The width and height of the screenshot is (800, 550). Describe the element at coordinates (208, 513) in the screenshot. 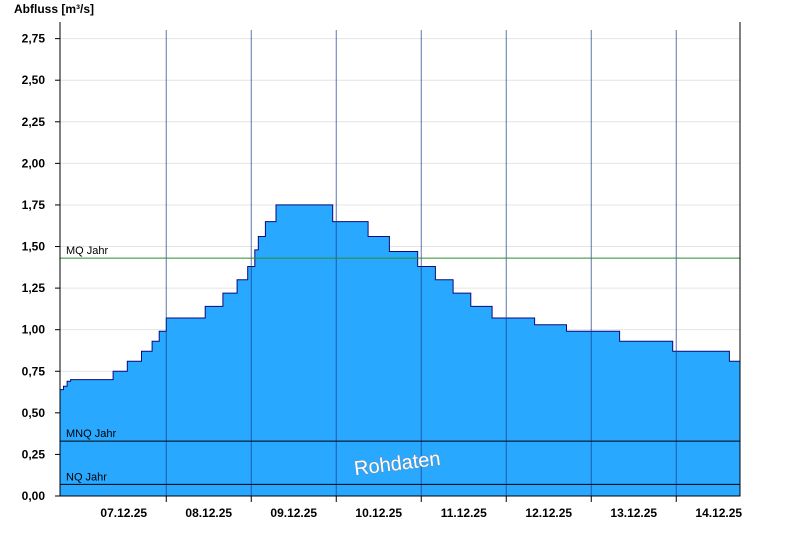

I see `x-tick-label: 08.12.25` at that location.